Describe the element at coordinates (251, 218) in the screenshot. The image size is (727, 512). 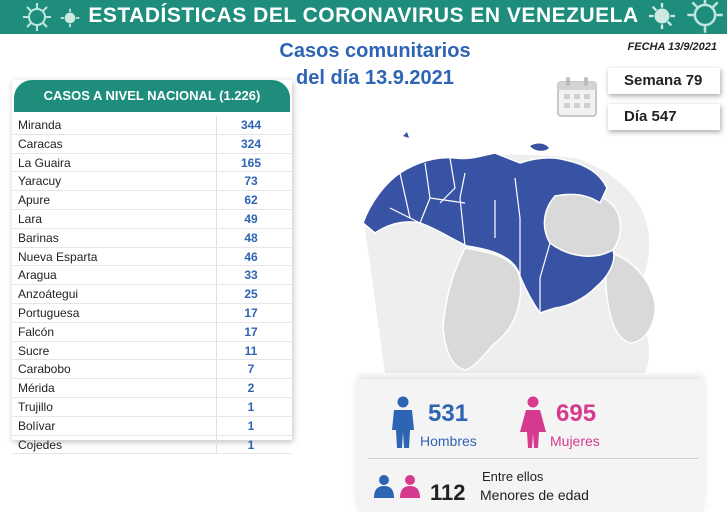
I see `case-count: 49` at that location.